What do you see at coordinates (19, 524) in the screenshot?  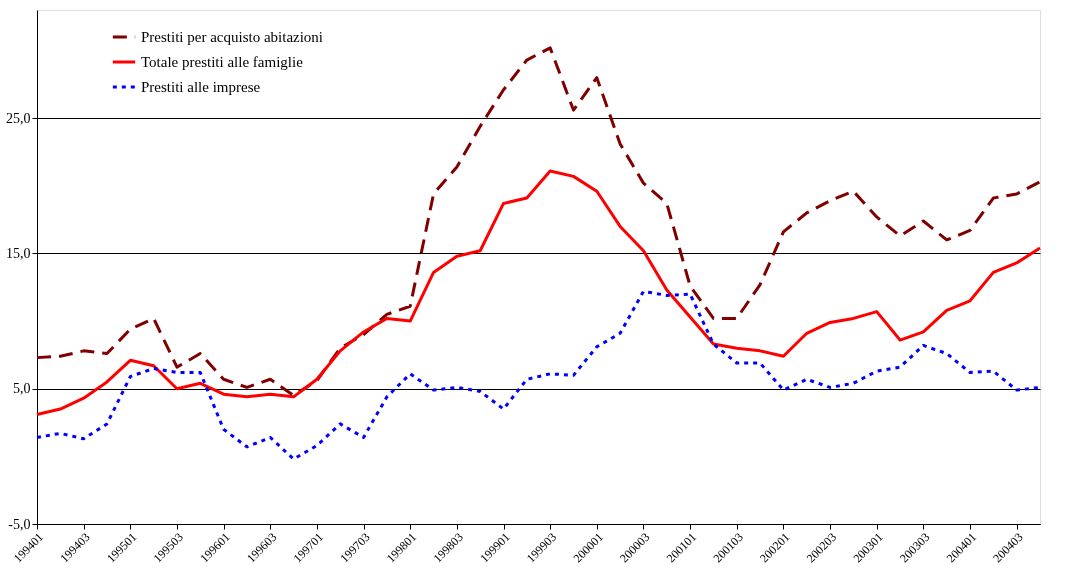 I see `y-tick-label: -5,0` at bounding box center [19, 524].